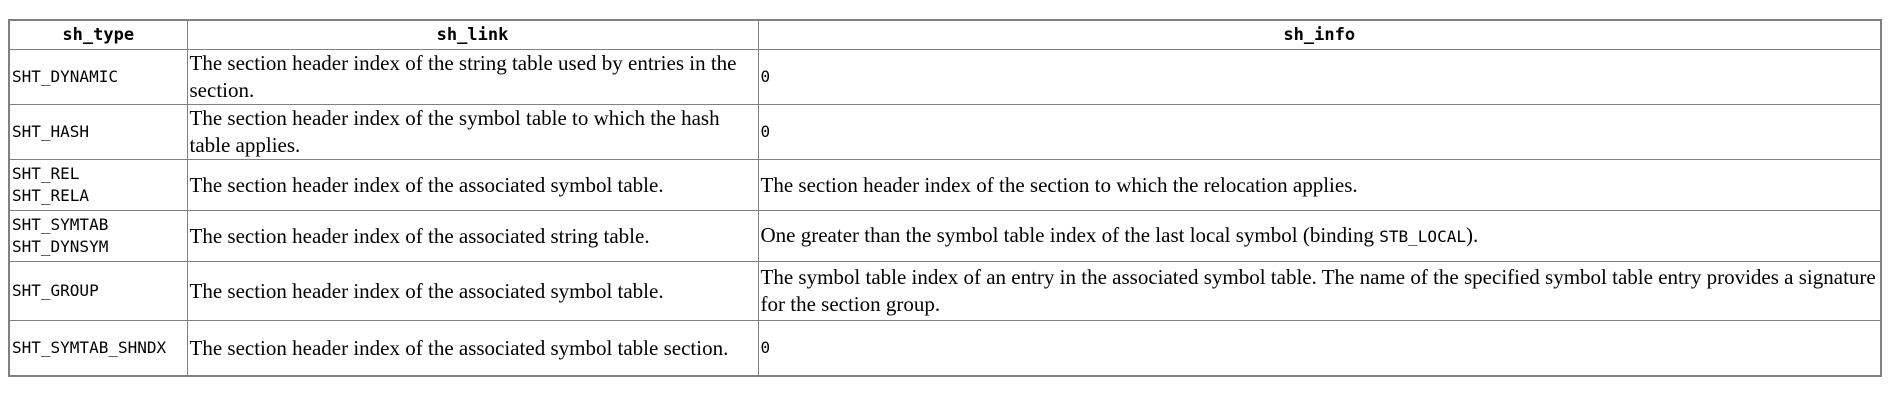  I want to click on binding-code: STB_LOCAL, so click(1422, 236).